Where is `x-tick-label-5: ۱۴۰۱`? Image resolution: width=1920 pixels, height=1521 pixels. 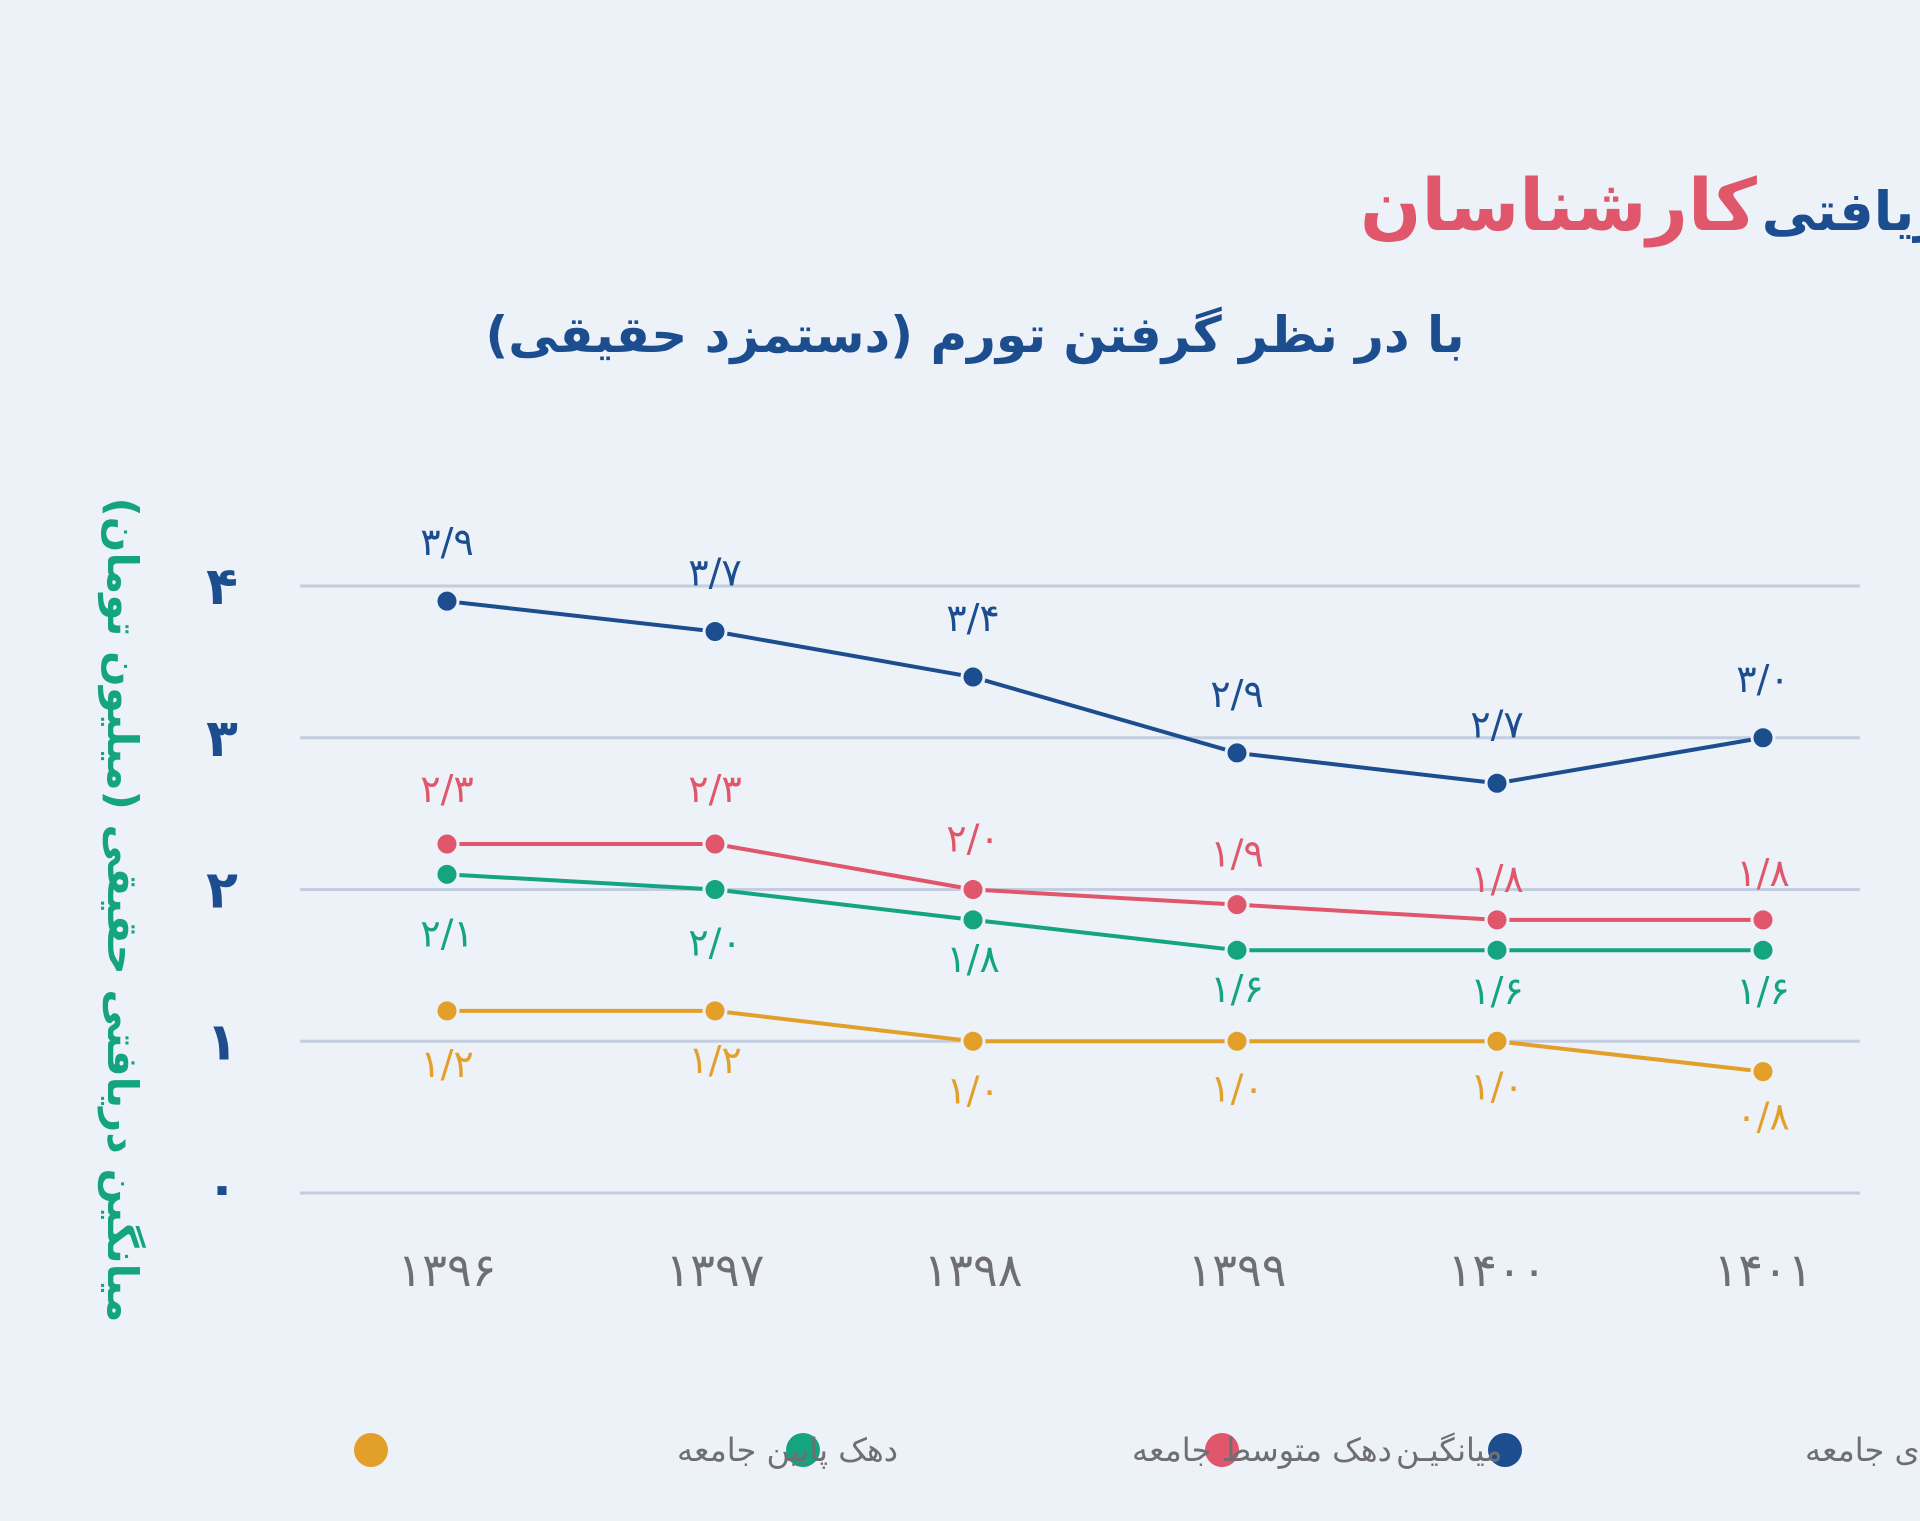
x-tick-label-5: ۱۴۰۱ is located at coordinates (1763, 1270).